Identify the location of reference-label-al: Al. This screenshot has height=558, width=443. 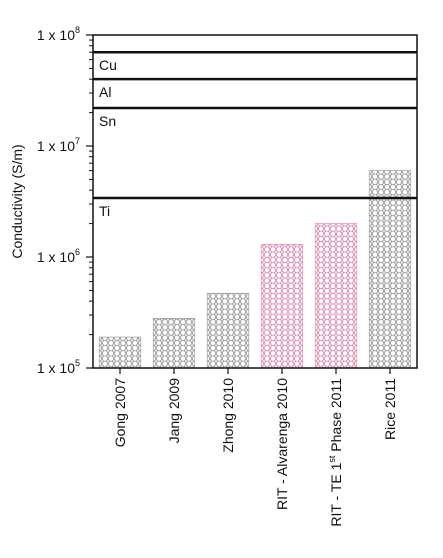
(105, 92).